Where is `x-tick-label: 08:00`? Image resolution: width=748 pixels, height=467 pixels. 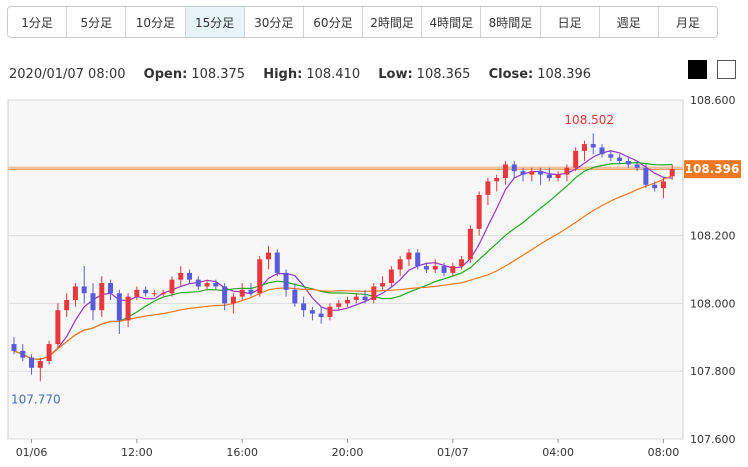
x-tick-label: 08:00 is located at coordinates (664, 452).